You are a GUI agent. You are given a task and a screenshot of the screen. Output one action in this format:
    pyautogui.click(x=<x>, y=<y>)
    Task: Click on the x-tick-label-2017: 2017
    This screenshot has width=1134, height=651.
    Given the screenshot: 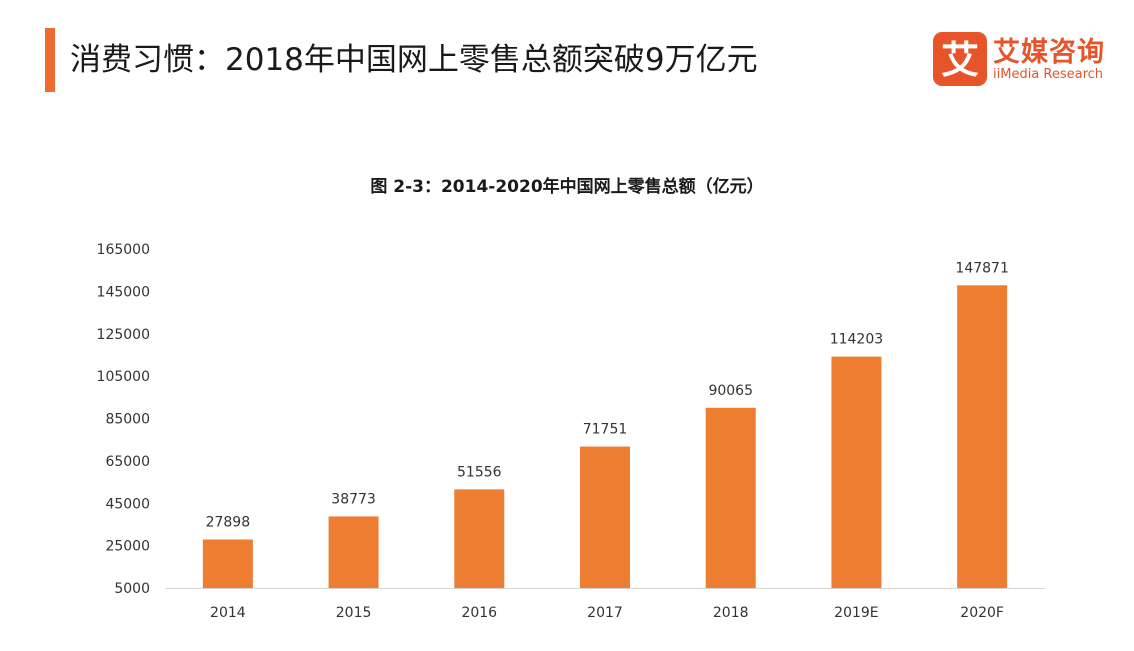 What is the action you would take?
    pyautogui.click(x=605, y=613)
    